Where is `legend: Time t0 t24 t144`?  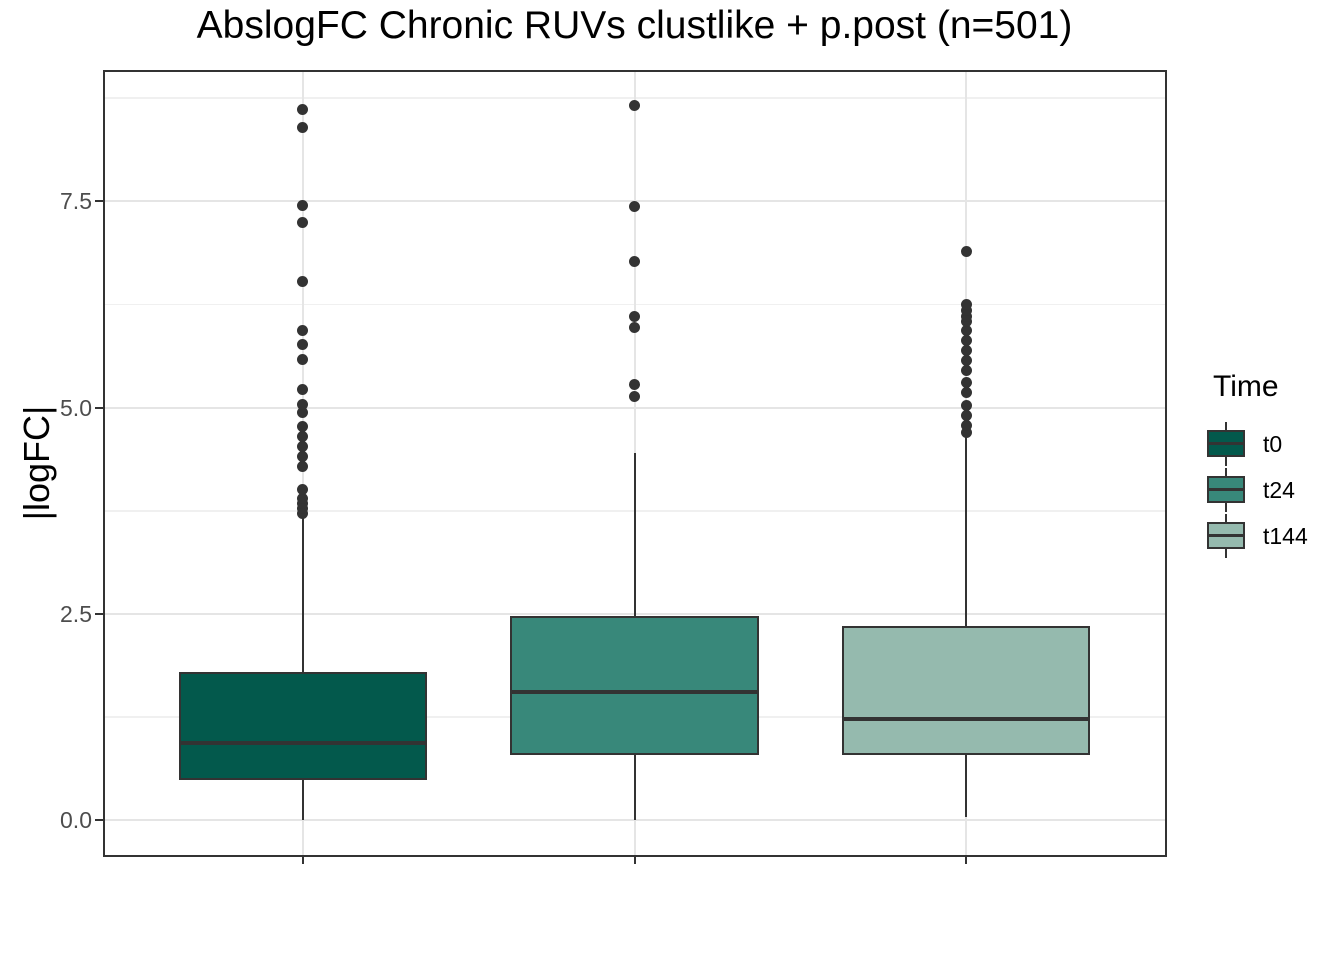 legend: Time t0 t24 t144 is located at coordinates (1257, 465).